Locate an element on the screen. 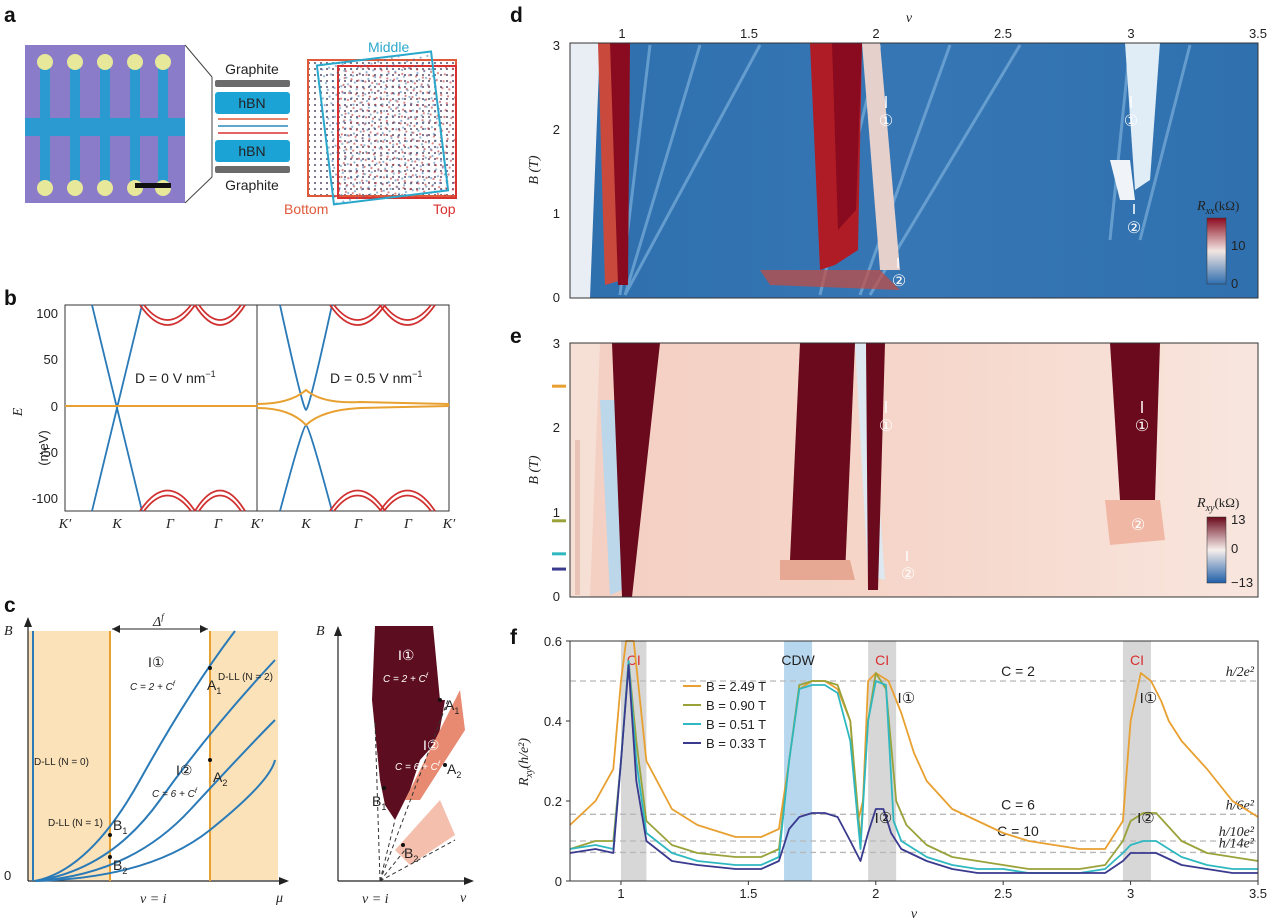  b-ytick-0: 0 is located at coordinates (54, 406).